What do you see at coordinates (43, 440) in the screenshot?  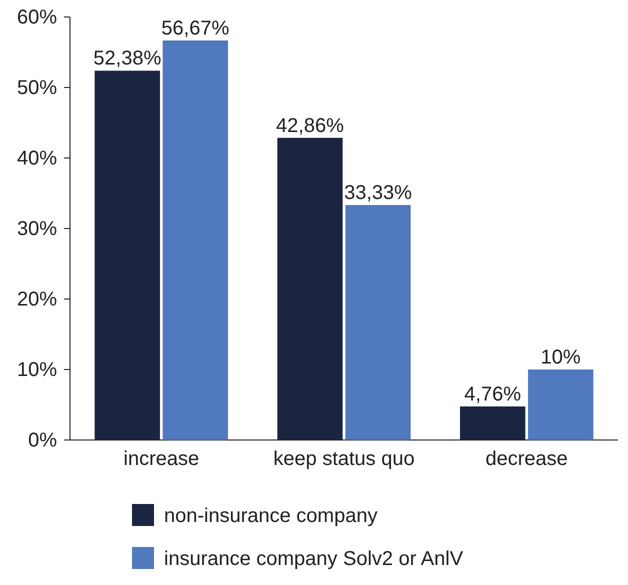 I see `y-tick-label: 0%` at bounding box center [43, 440].